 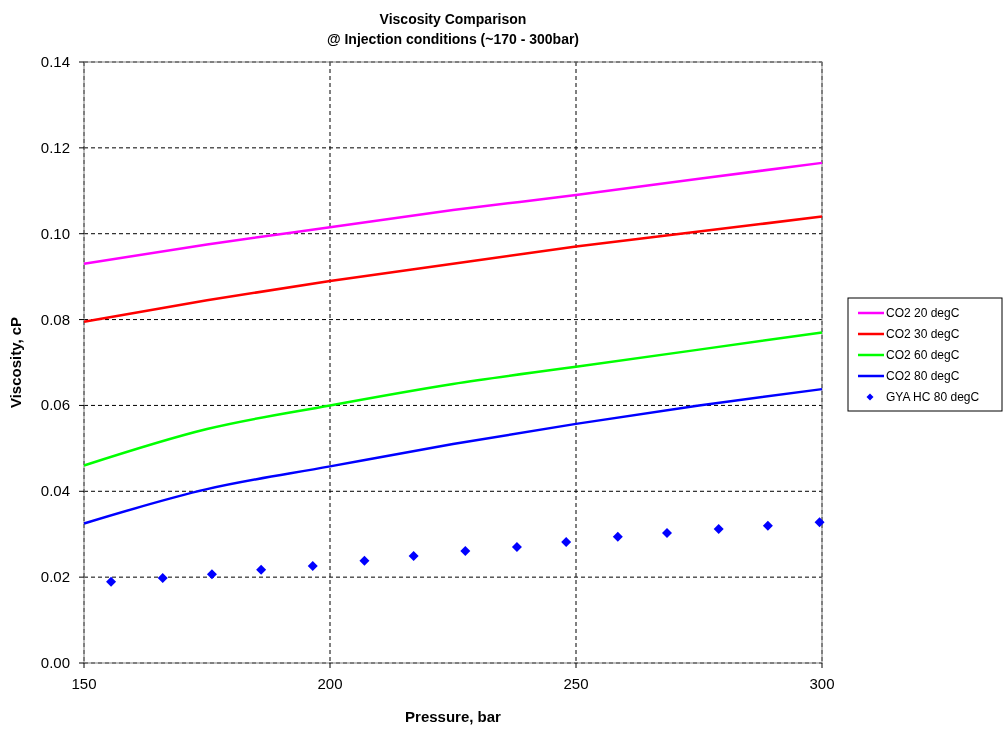 I want to click on legend-label: CO2 80 degC, so click(x=923, y=376).